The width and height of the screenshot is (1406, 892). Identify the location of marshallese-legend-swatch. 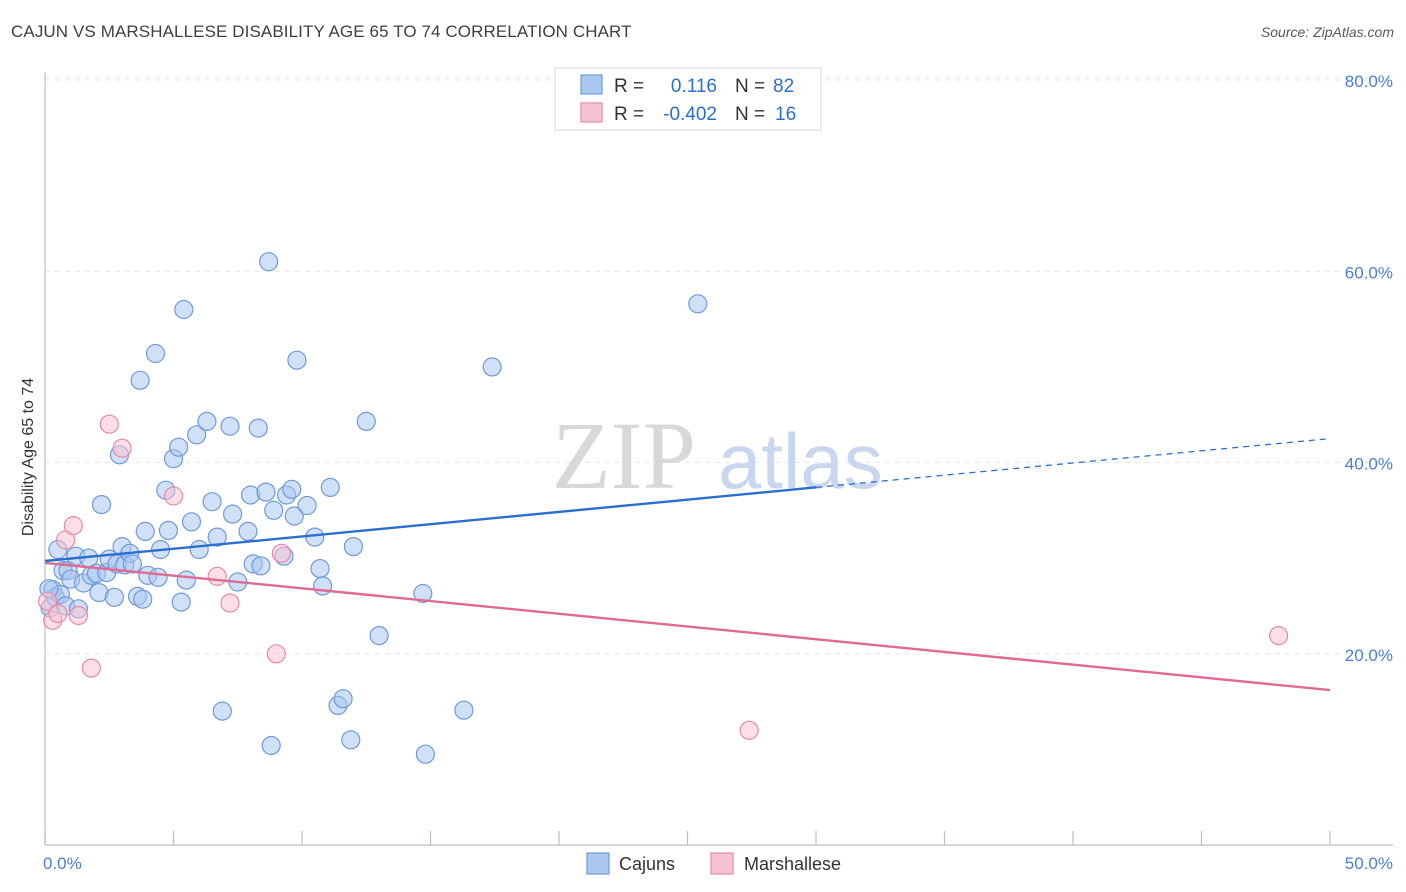
(591, 112).